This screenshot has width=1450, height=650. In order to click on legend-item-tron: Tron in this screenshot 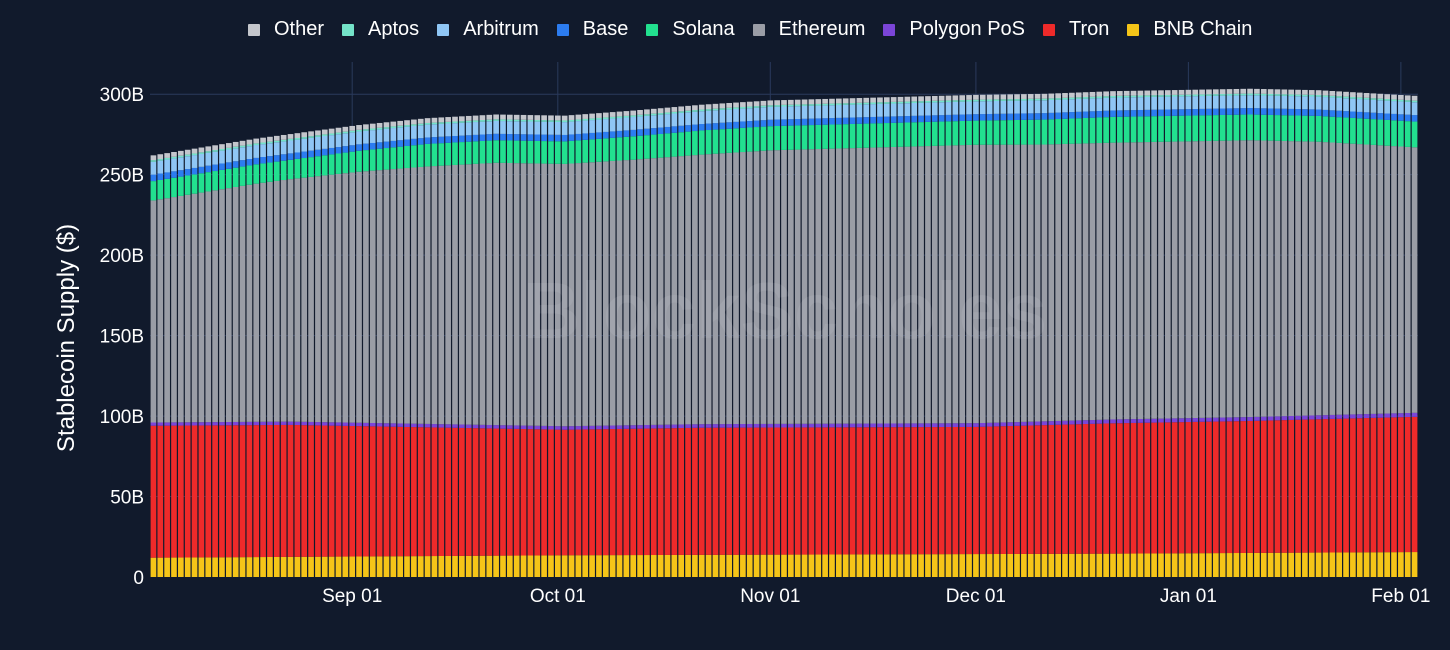, I will do `click(1076, 29)`.